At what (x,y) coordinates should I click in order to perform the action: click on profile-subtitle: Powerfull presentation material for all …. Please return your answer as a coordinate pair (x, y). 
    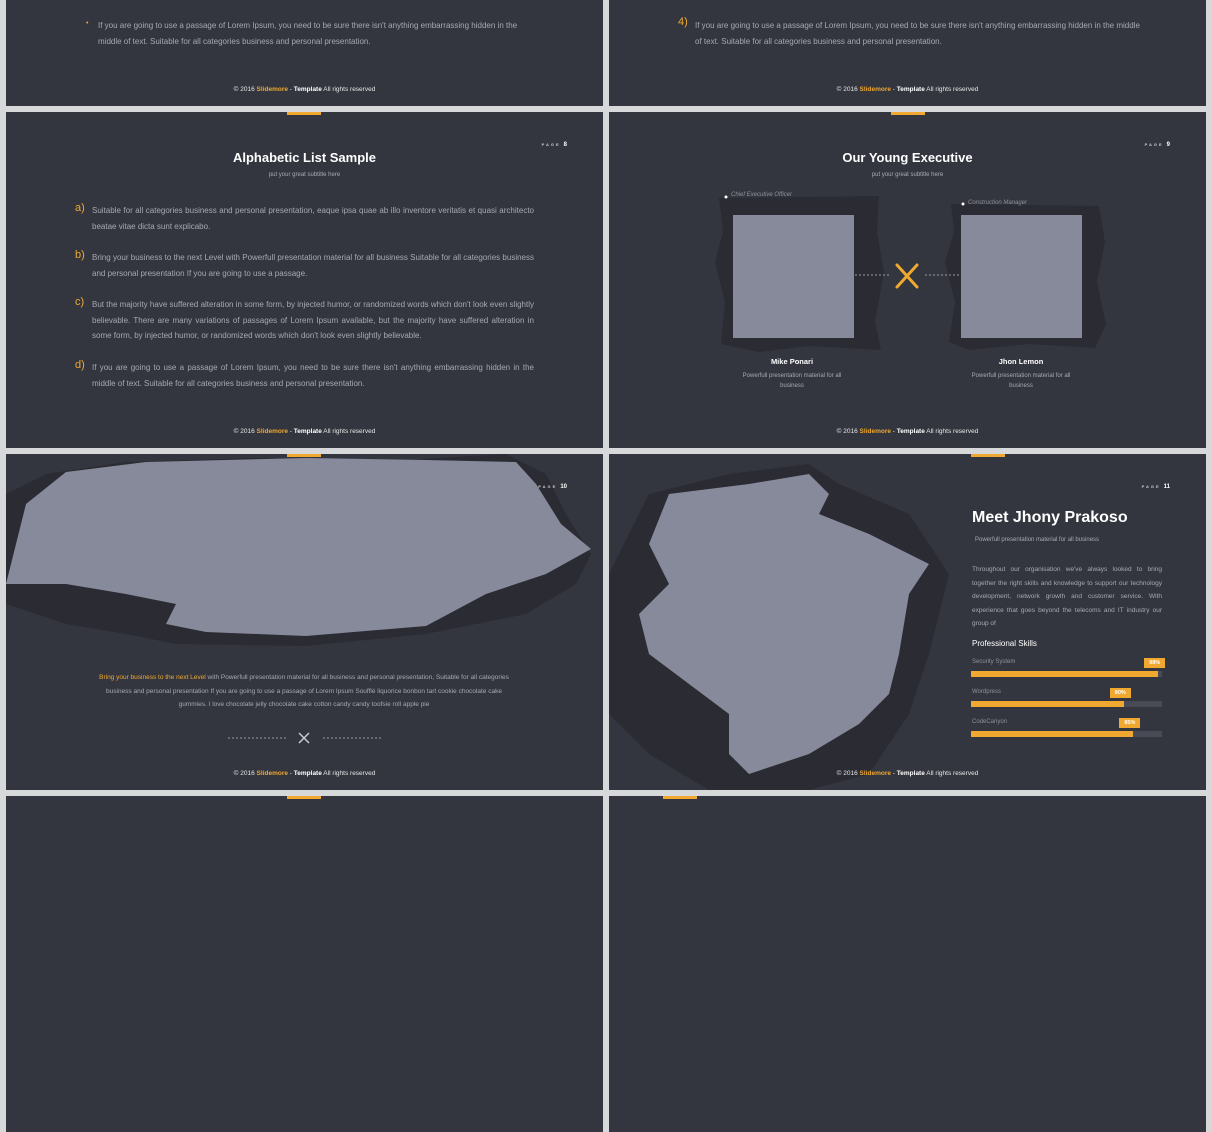
    Looking at the image, I should click on (1037, 540).